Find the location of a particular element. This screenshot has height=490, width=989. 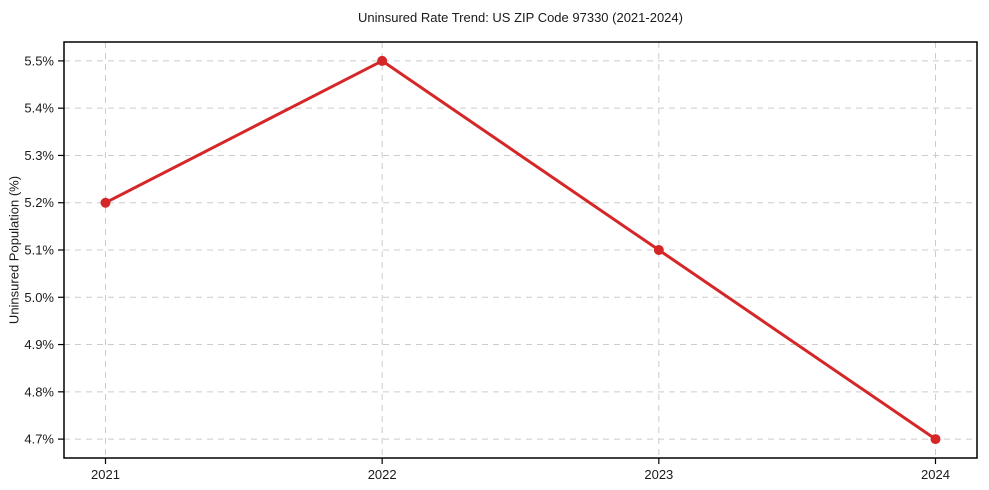

y-tick-label: 5.2% is located at coordinates (39, 202).